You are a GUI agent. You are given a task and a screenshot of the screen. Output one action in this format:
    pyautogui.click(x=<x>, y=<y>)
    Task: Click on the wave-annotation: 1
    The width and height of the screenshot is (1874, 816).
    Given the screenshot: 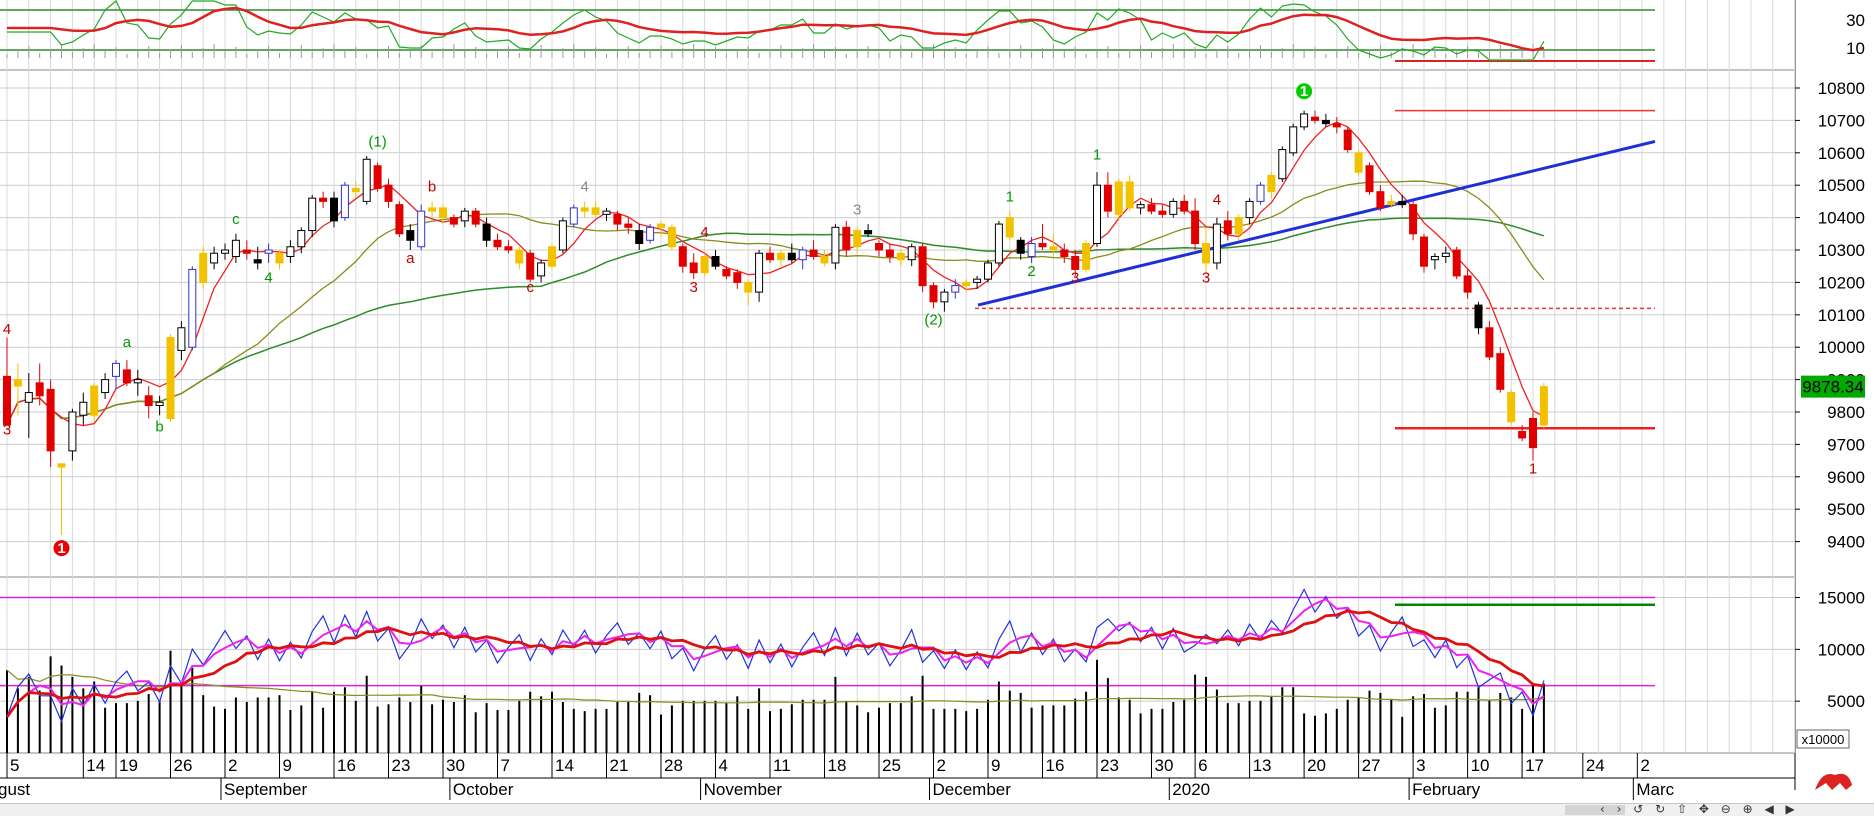 What is the action you would take?
    pyautogui.click(x=1533, y=469)
    